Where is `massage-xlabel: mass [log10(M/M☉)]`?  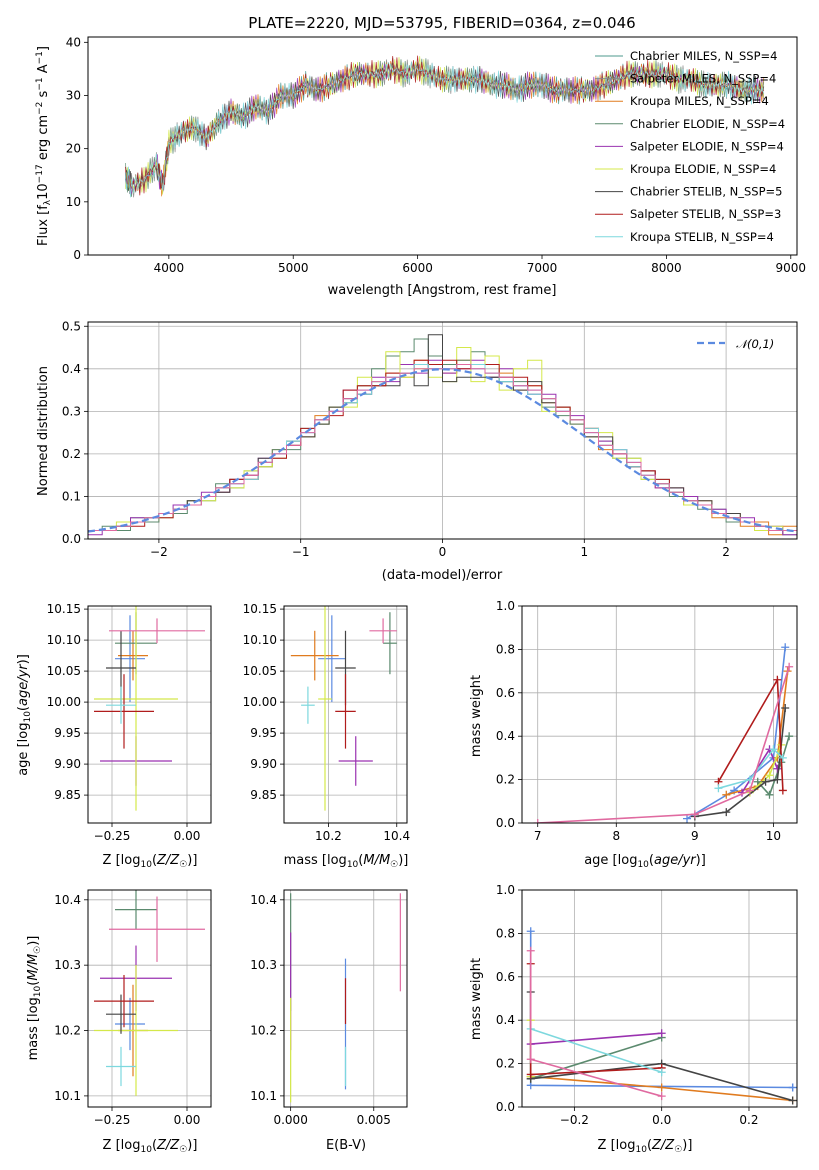 massage-xlabel: mass [log10(M/M☉)] is located at coordinates (346, 861).